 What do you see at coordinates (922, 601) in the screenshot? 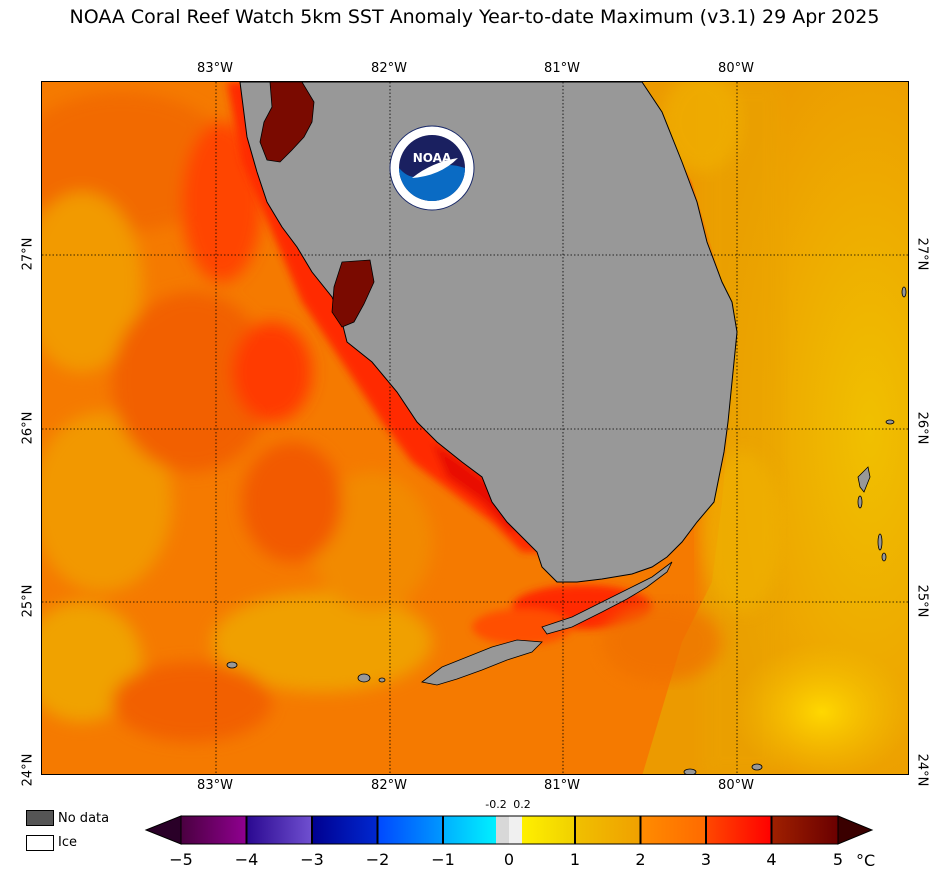
I see `lat-label-right-25n: 25°N` at bounding box center [922, 601].